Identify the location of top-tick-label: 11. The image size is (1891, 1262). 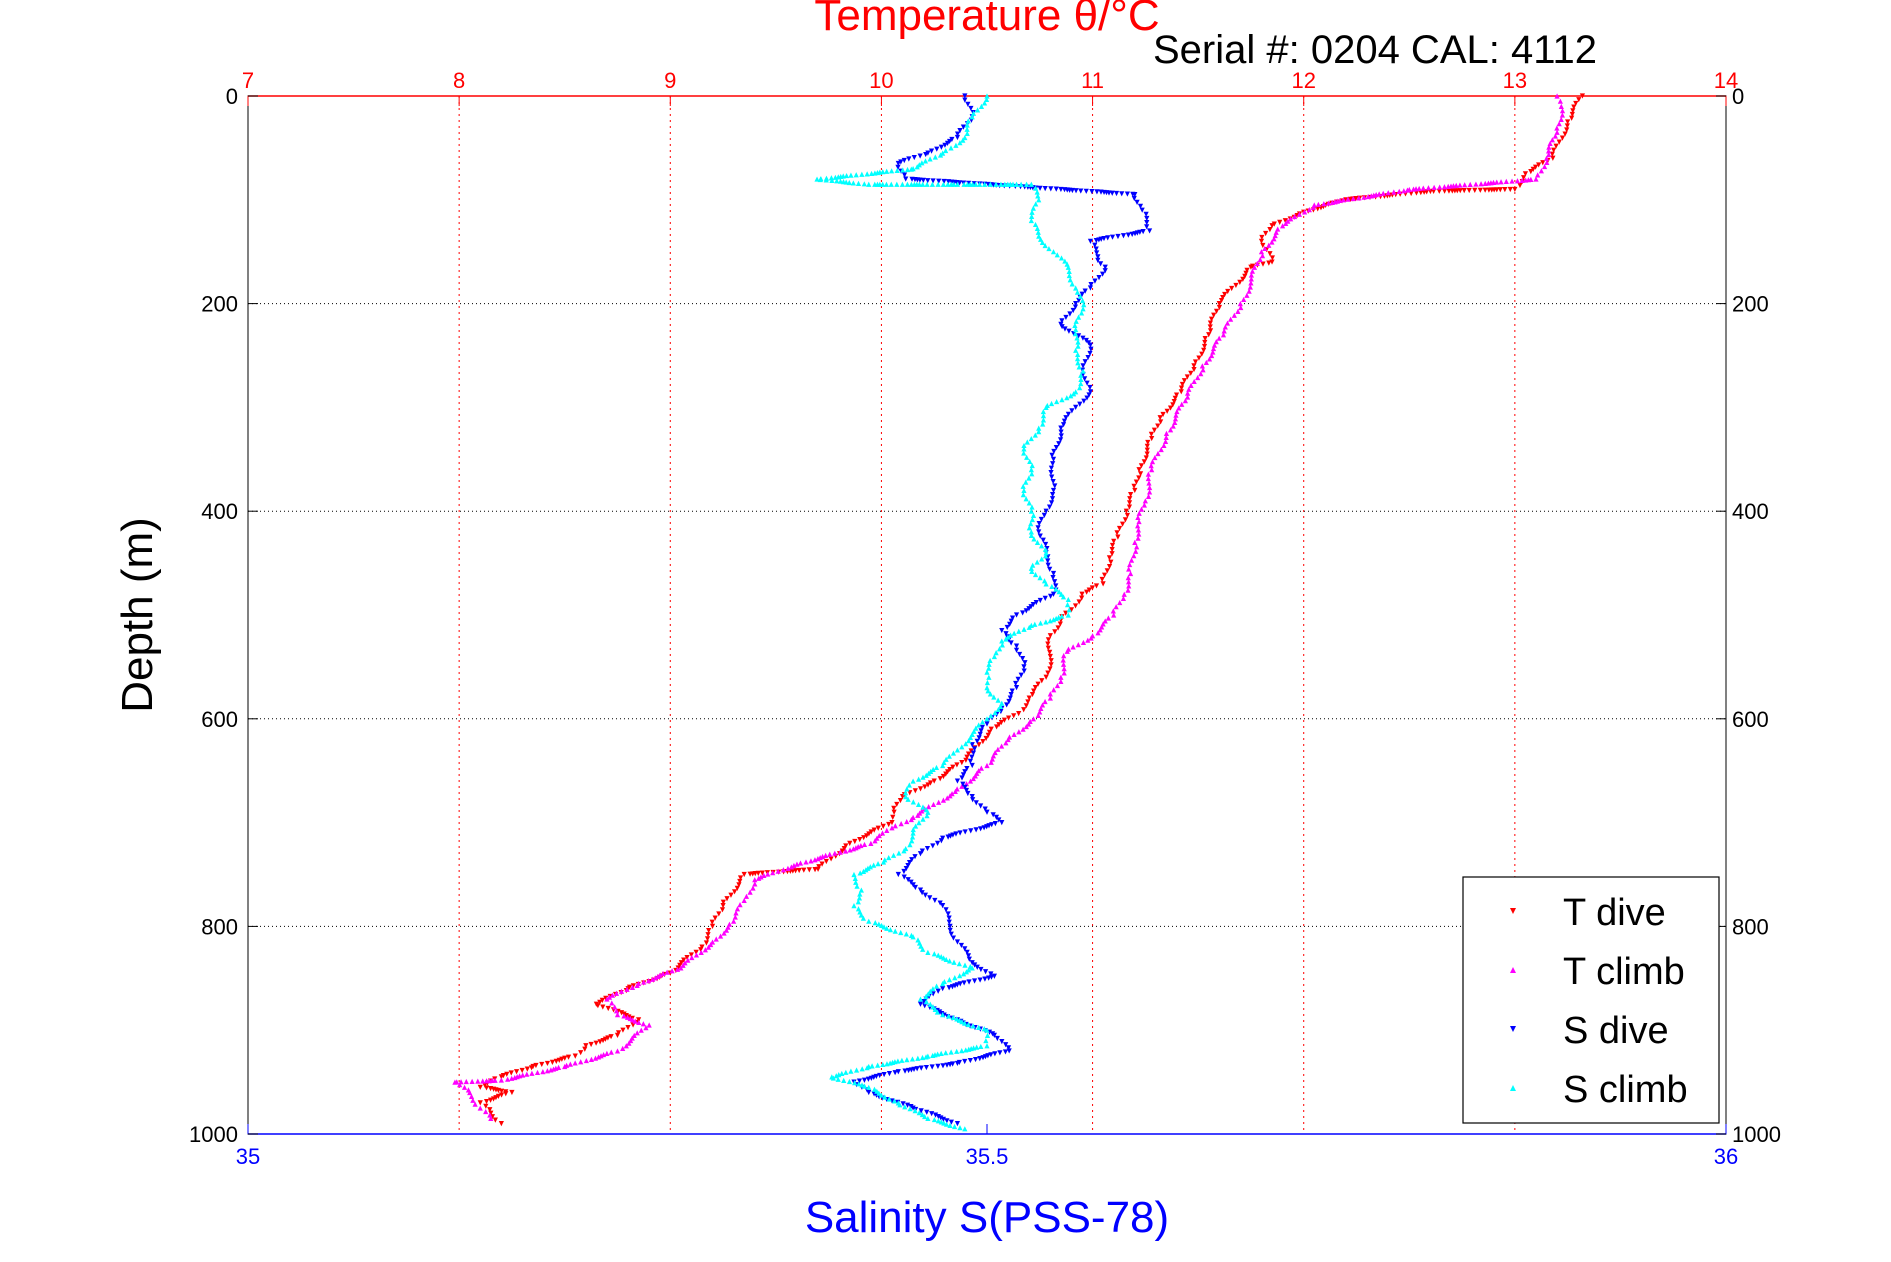
(1092, 80).